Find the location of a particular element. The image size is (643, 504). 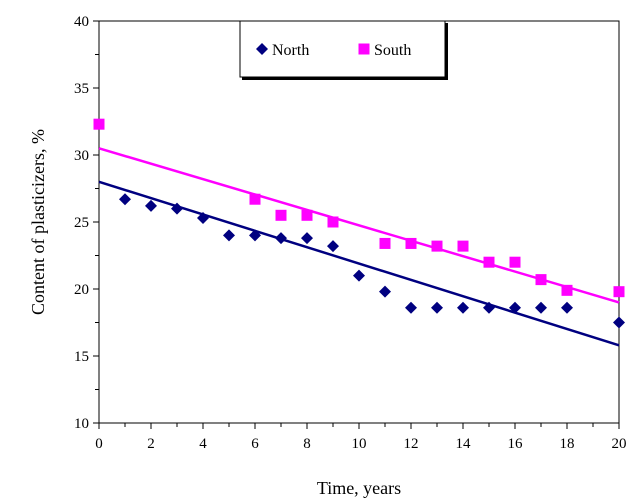

y-axis: 10 15 20 25 30 35 40 is located at coordinates (86, 223).